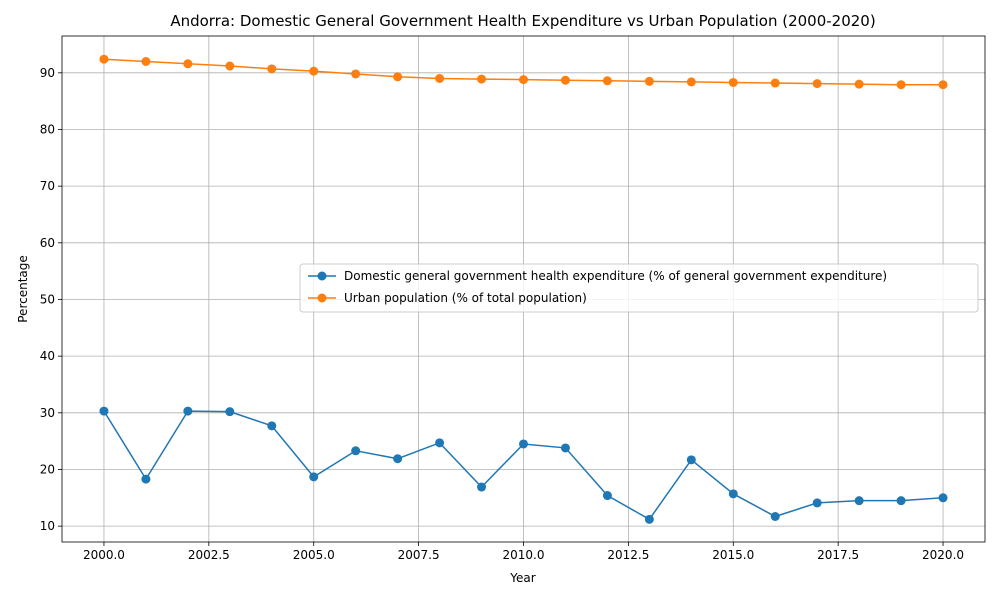 Image resolution: width=1000 pixels, height=600 pixels. I want to click on x-tick-label: 2015.0, so click(733, 555).